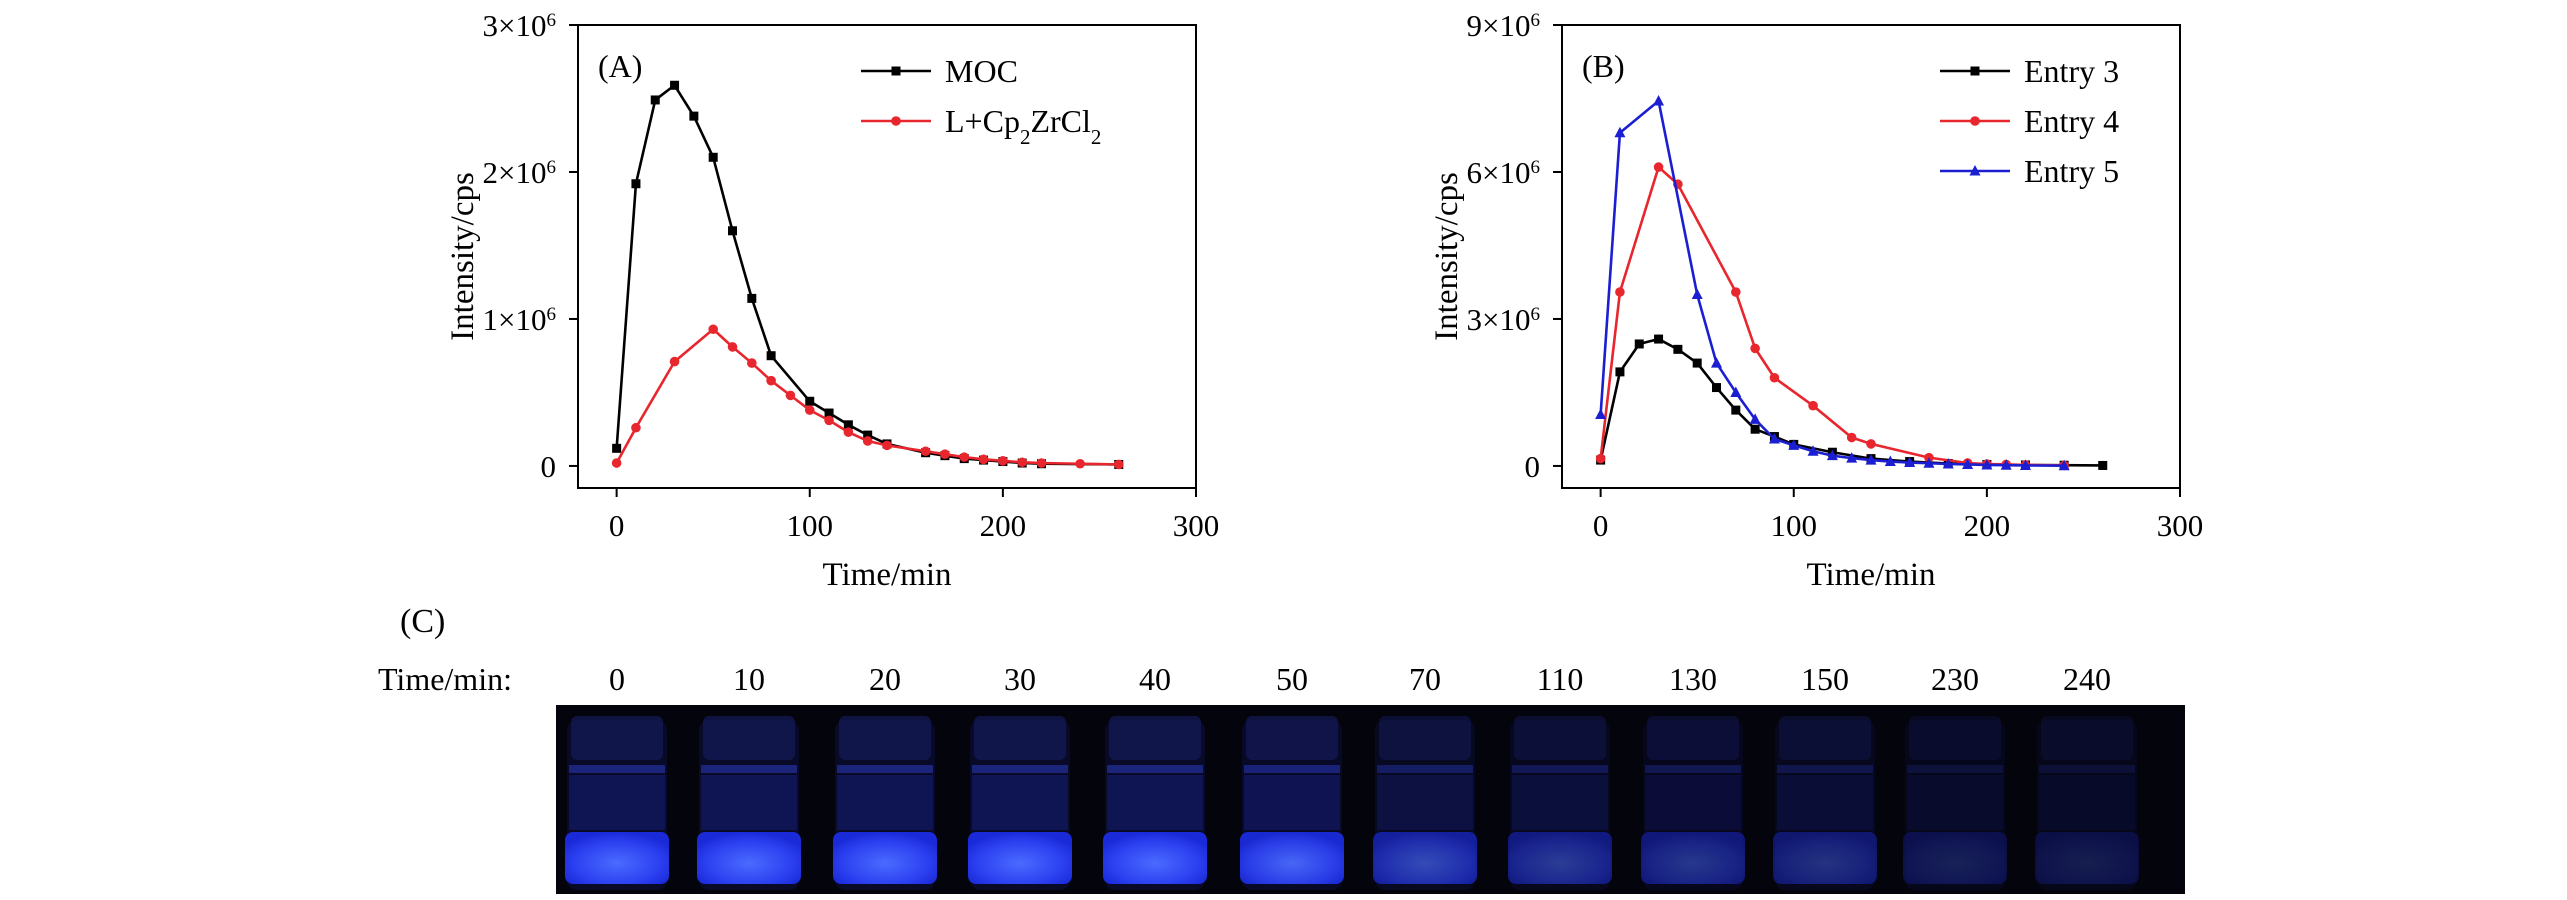 The image size is (2567, 900). What do you see at coordinates (981, 71) in the screenshot?
I see `panel-a-legend-label: MOC` at bounding box center [981, 71].